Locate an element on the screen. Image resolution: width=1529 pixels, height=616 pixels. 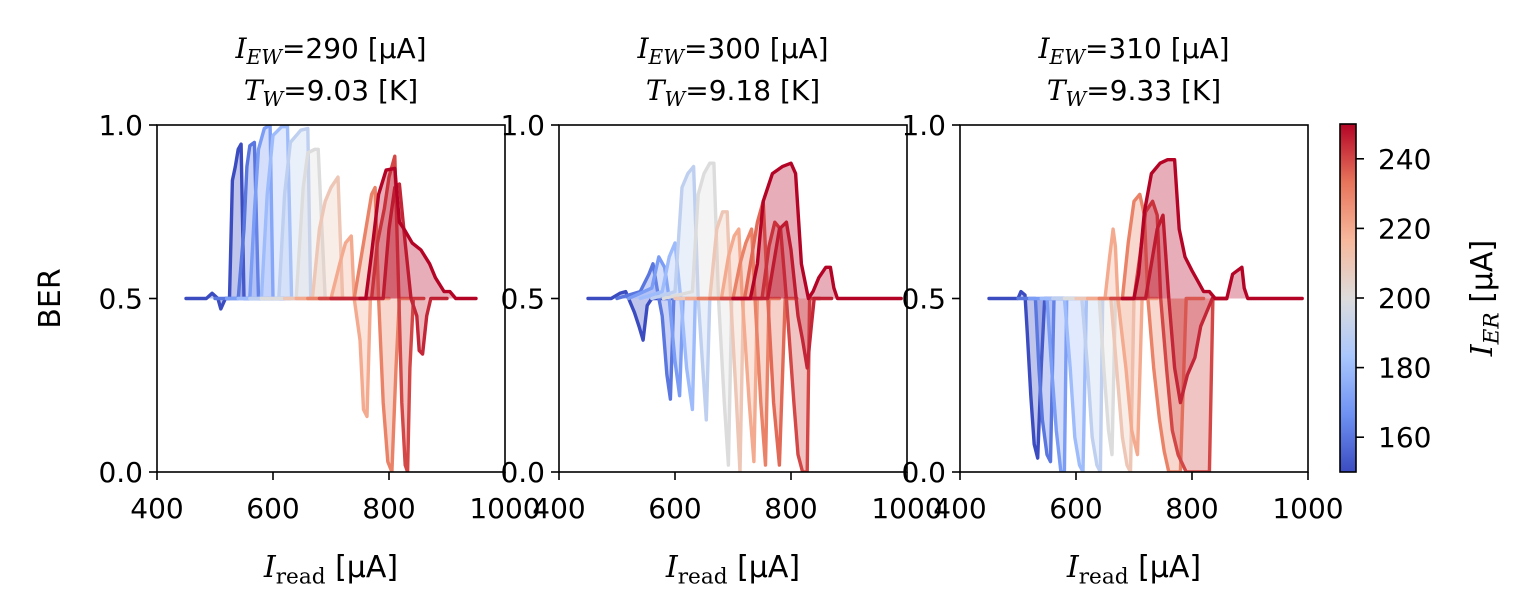
colorbar-gradient is located at coordinates (1348, 298).